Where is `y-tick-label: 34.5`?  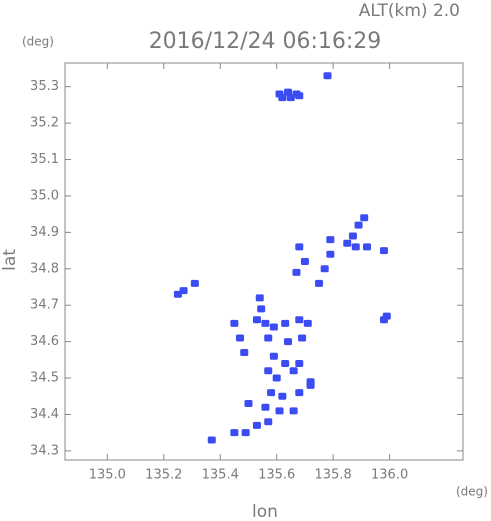 y-tick-label: 34.5 is located at coordinates (44, 378).